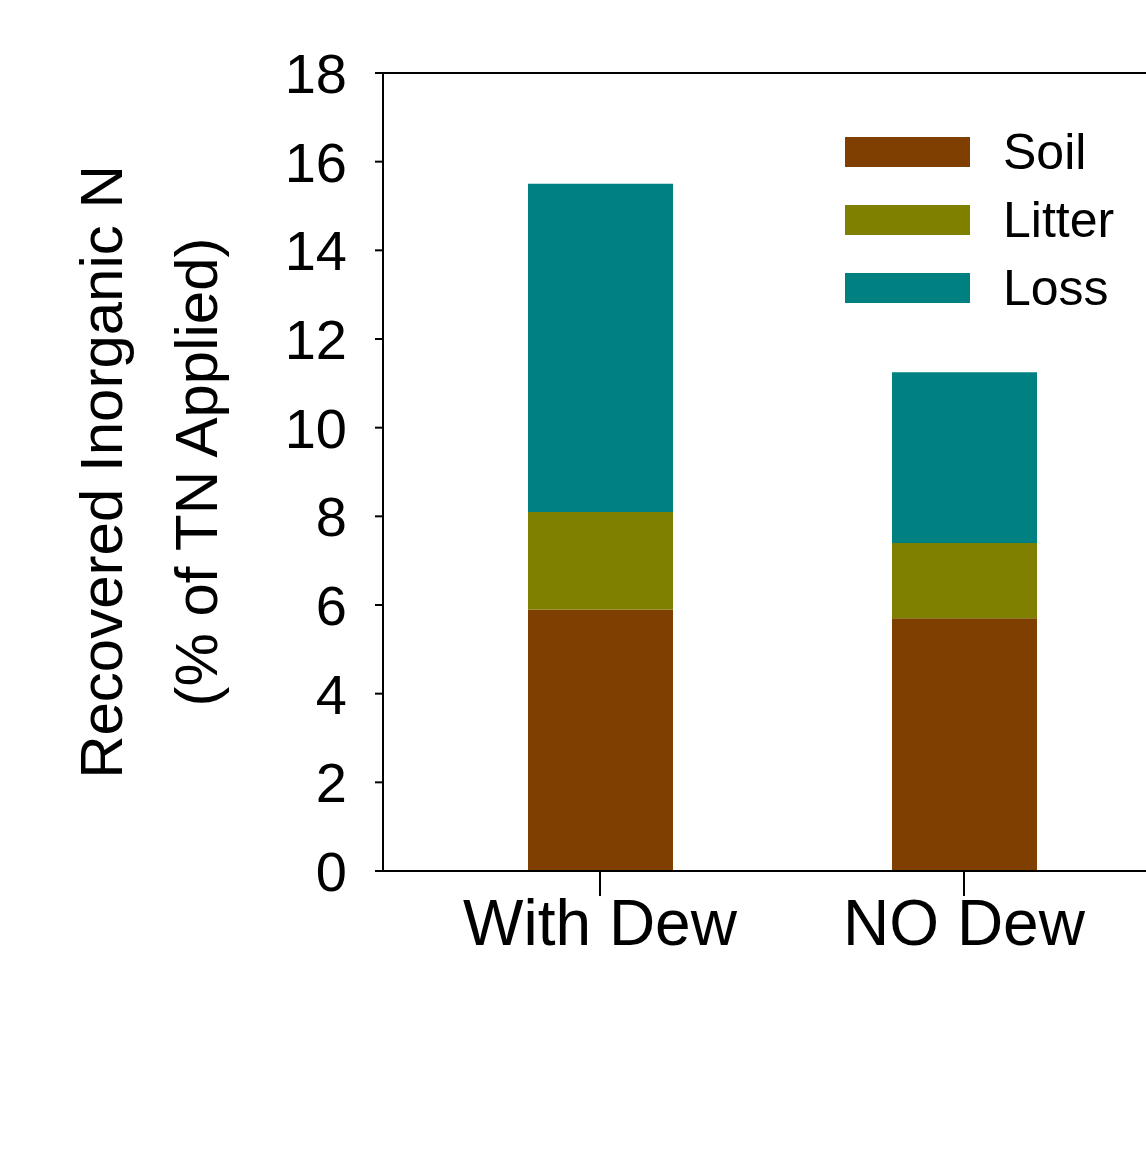  Describe the element at coordinates (331, 694) in the screenshot. I see `y-tick-label: 4` at that location.